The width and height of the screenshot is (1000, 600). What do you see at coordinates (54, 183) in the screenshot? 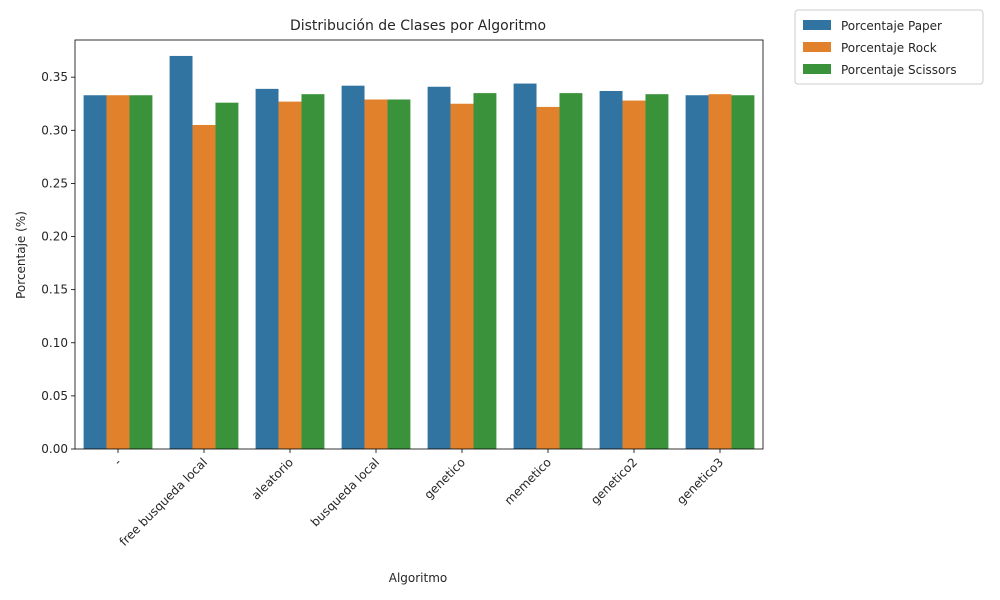
I see `y-tick-label: 0.25` at bounding box center [54, 183].